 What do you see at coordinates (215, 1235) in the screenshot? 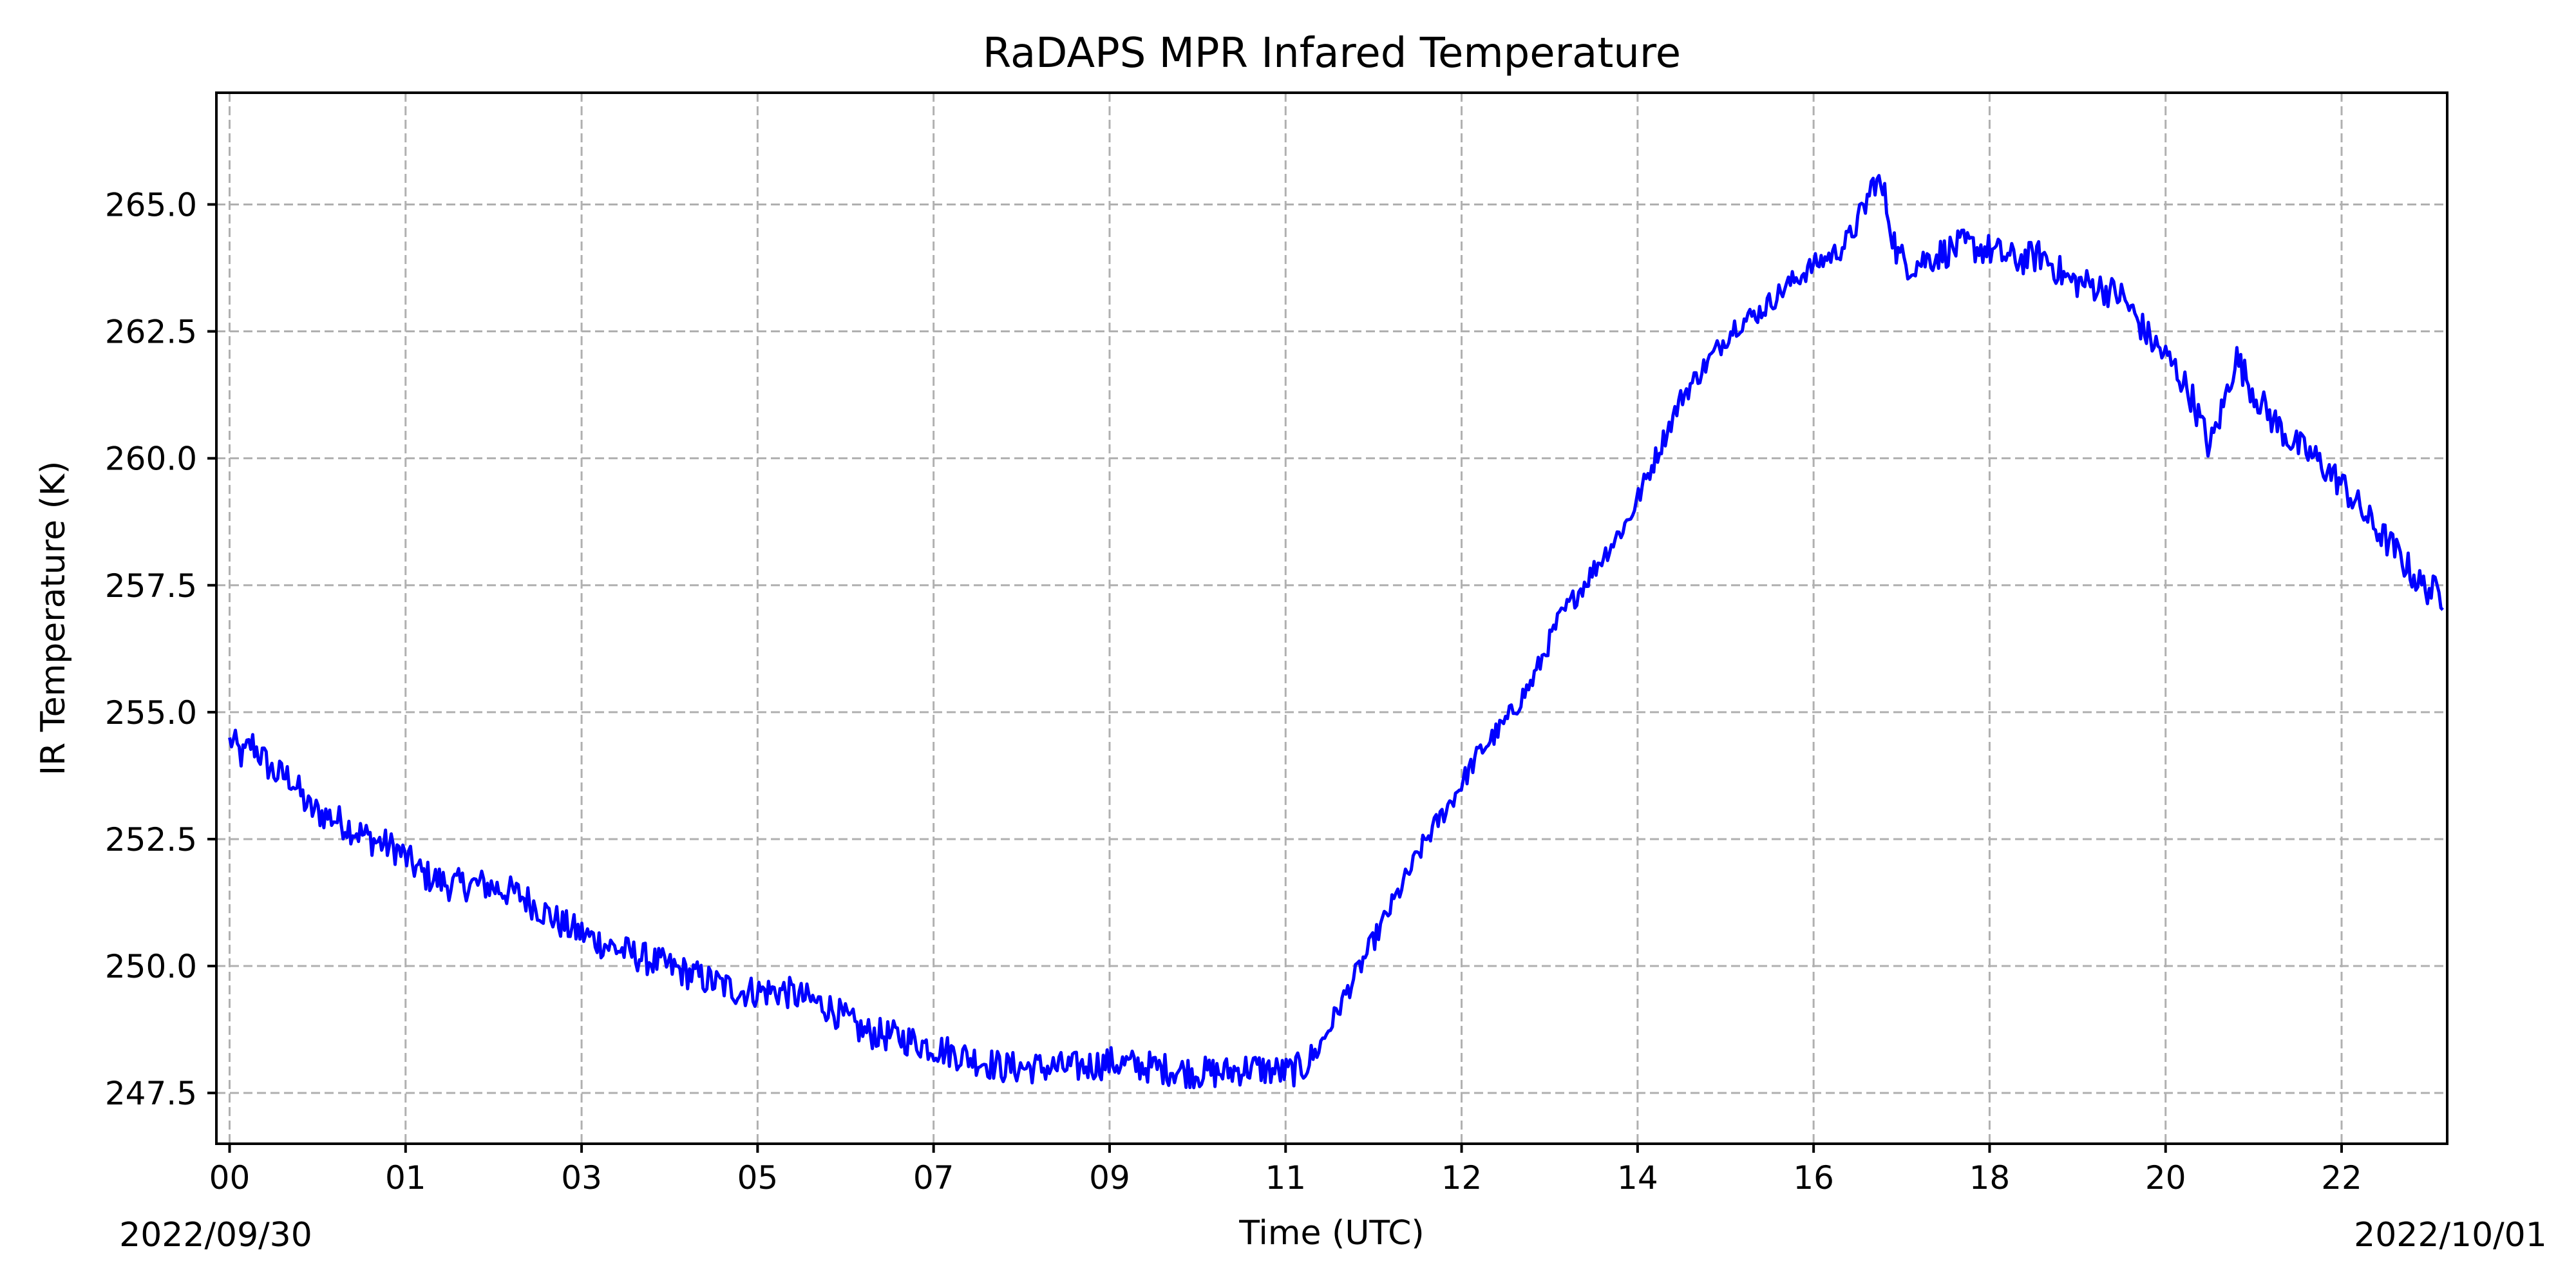
I see `start-date-label: 2022/09/30` at bounding box center [215, 1235].